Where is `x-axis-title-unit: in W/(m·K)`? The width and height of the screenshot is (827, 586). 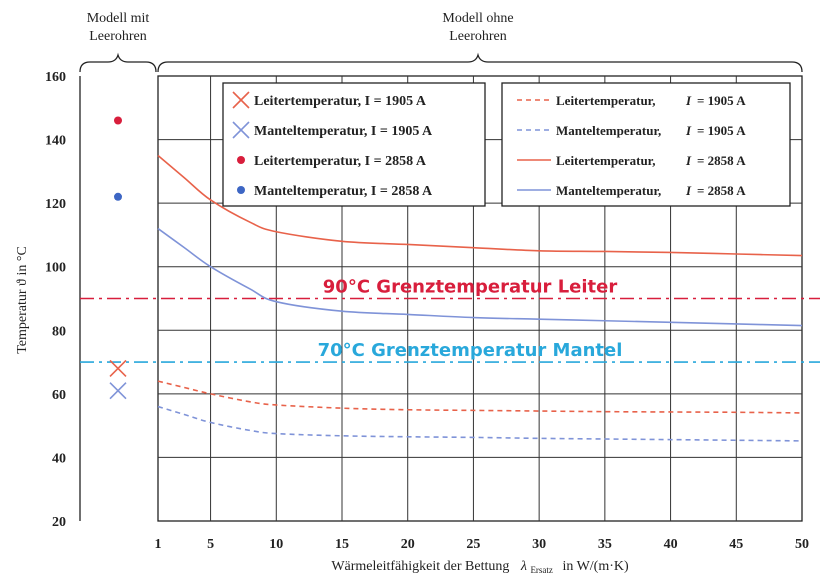
x-axis-title-unit: in W/(m·K) is located at coordinates (595, 566).